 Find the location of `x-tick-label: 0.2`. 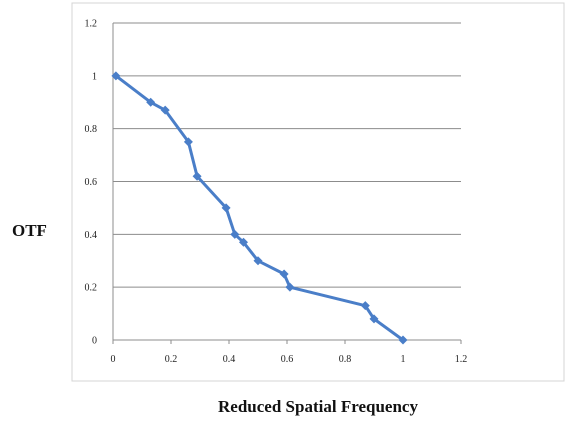

x-tick-label: 0.2 is located at coordinates (171, 359).